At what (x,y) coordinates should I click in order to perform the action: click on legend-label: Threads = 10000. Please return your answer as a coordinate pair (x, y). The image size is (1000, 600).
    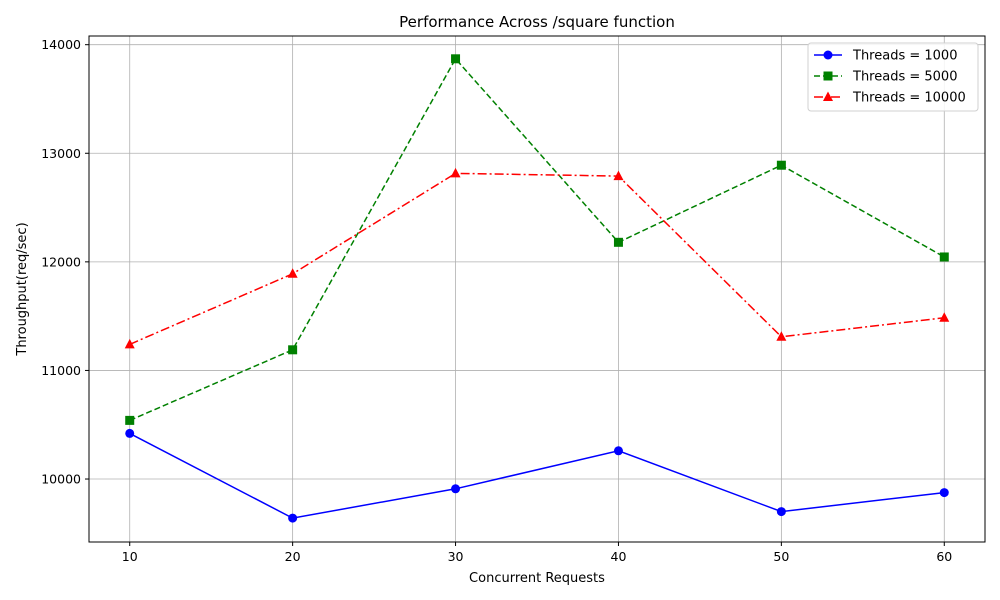
    Looking at the image, I should click on (909, 98).